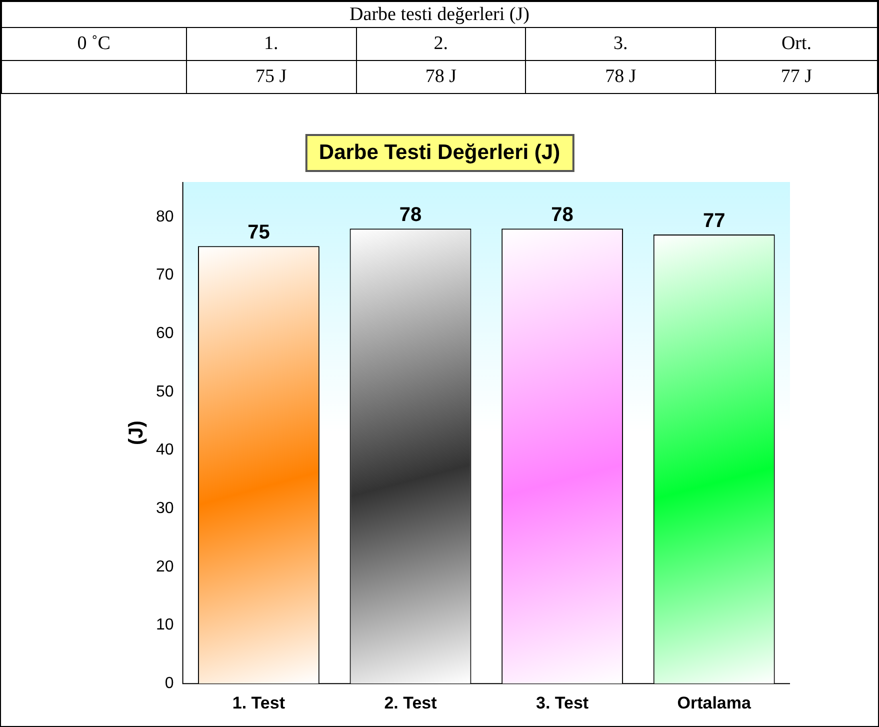 This screenshot has width=879, height=727. What do you see at coordinates (441, 44) in the screenshot?
I see `text: 2.` at bounding box center [441, 44].